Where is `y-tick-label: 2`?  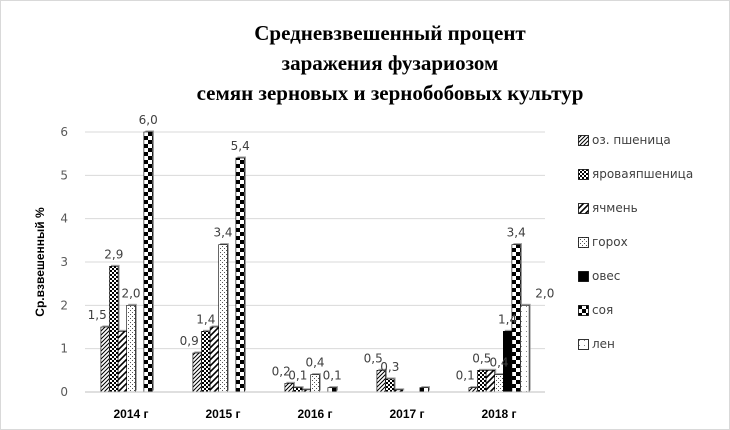 y-tick-label: 2 is located at coordinates (64, 305).